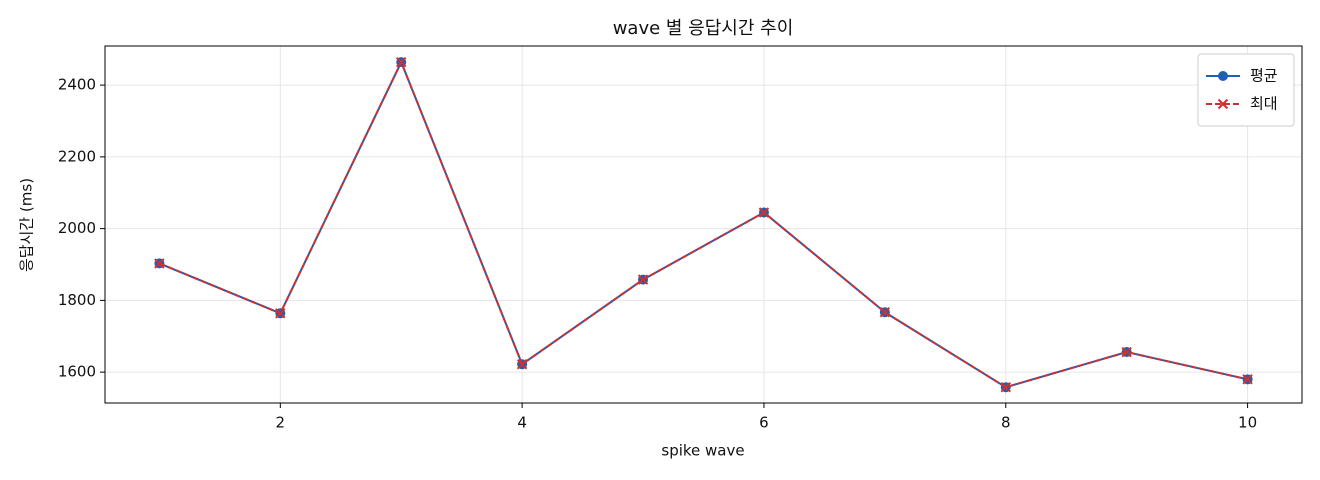 The image size is (1320, 480). What do you see at coordinates (1246, 90) in the screenshot?
I see `legend-box` at bounding box center [1246, 90].